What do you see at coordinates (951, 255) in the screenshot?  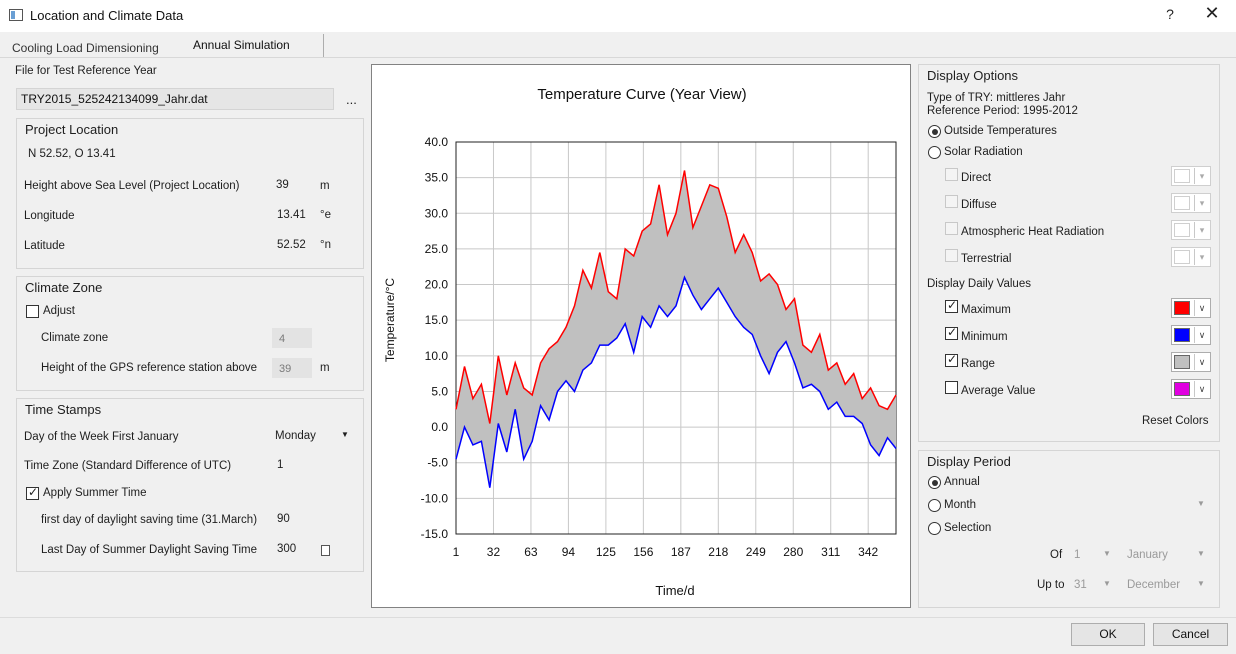 I see `terrestrial-checkbox` at bounding box center [951, 255].